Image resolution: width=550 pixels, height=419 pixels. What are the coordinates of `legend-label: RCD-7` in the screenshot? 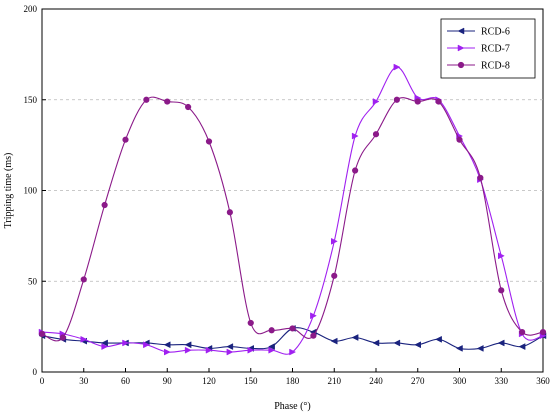 It's located at (495, 49).